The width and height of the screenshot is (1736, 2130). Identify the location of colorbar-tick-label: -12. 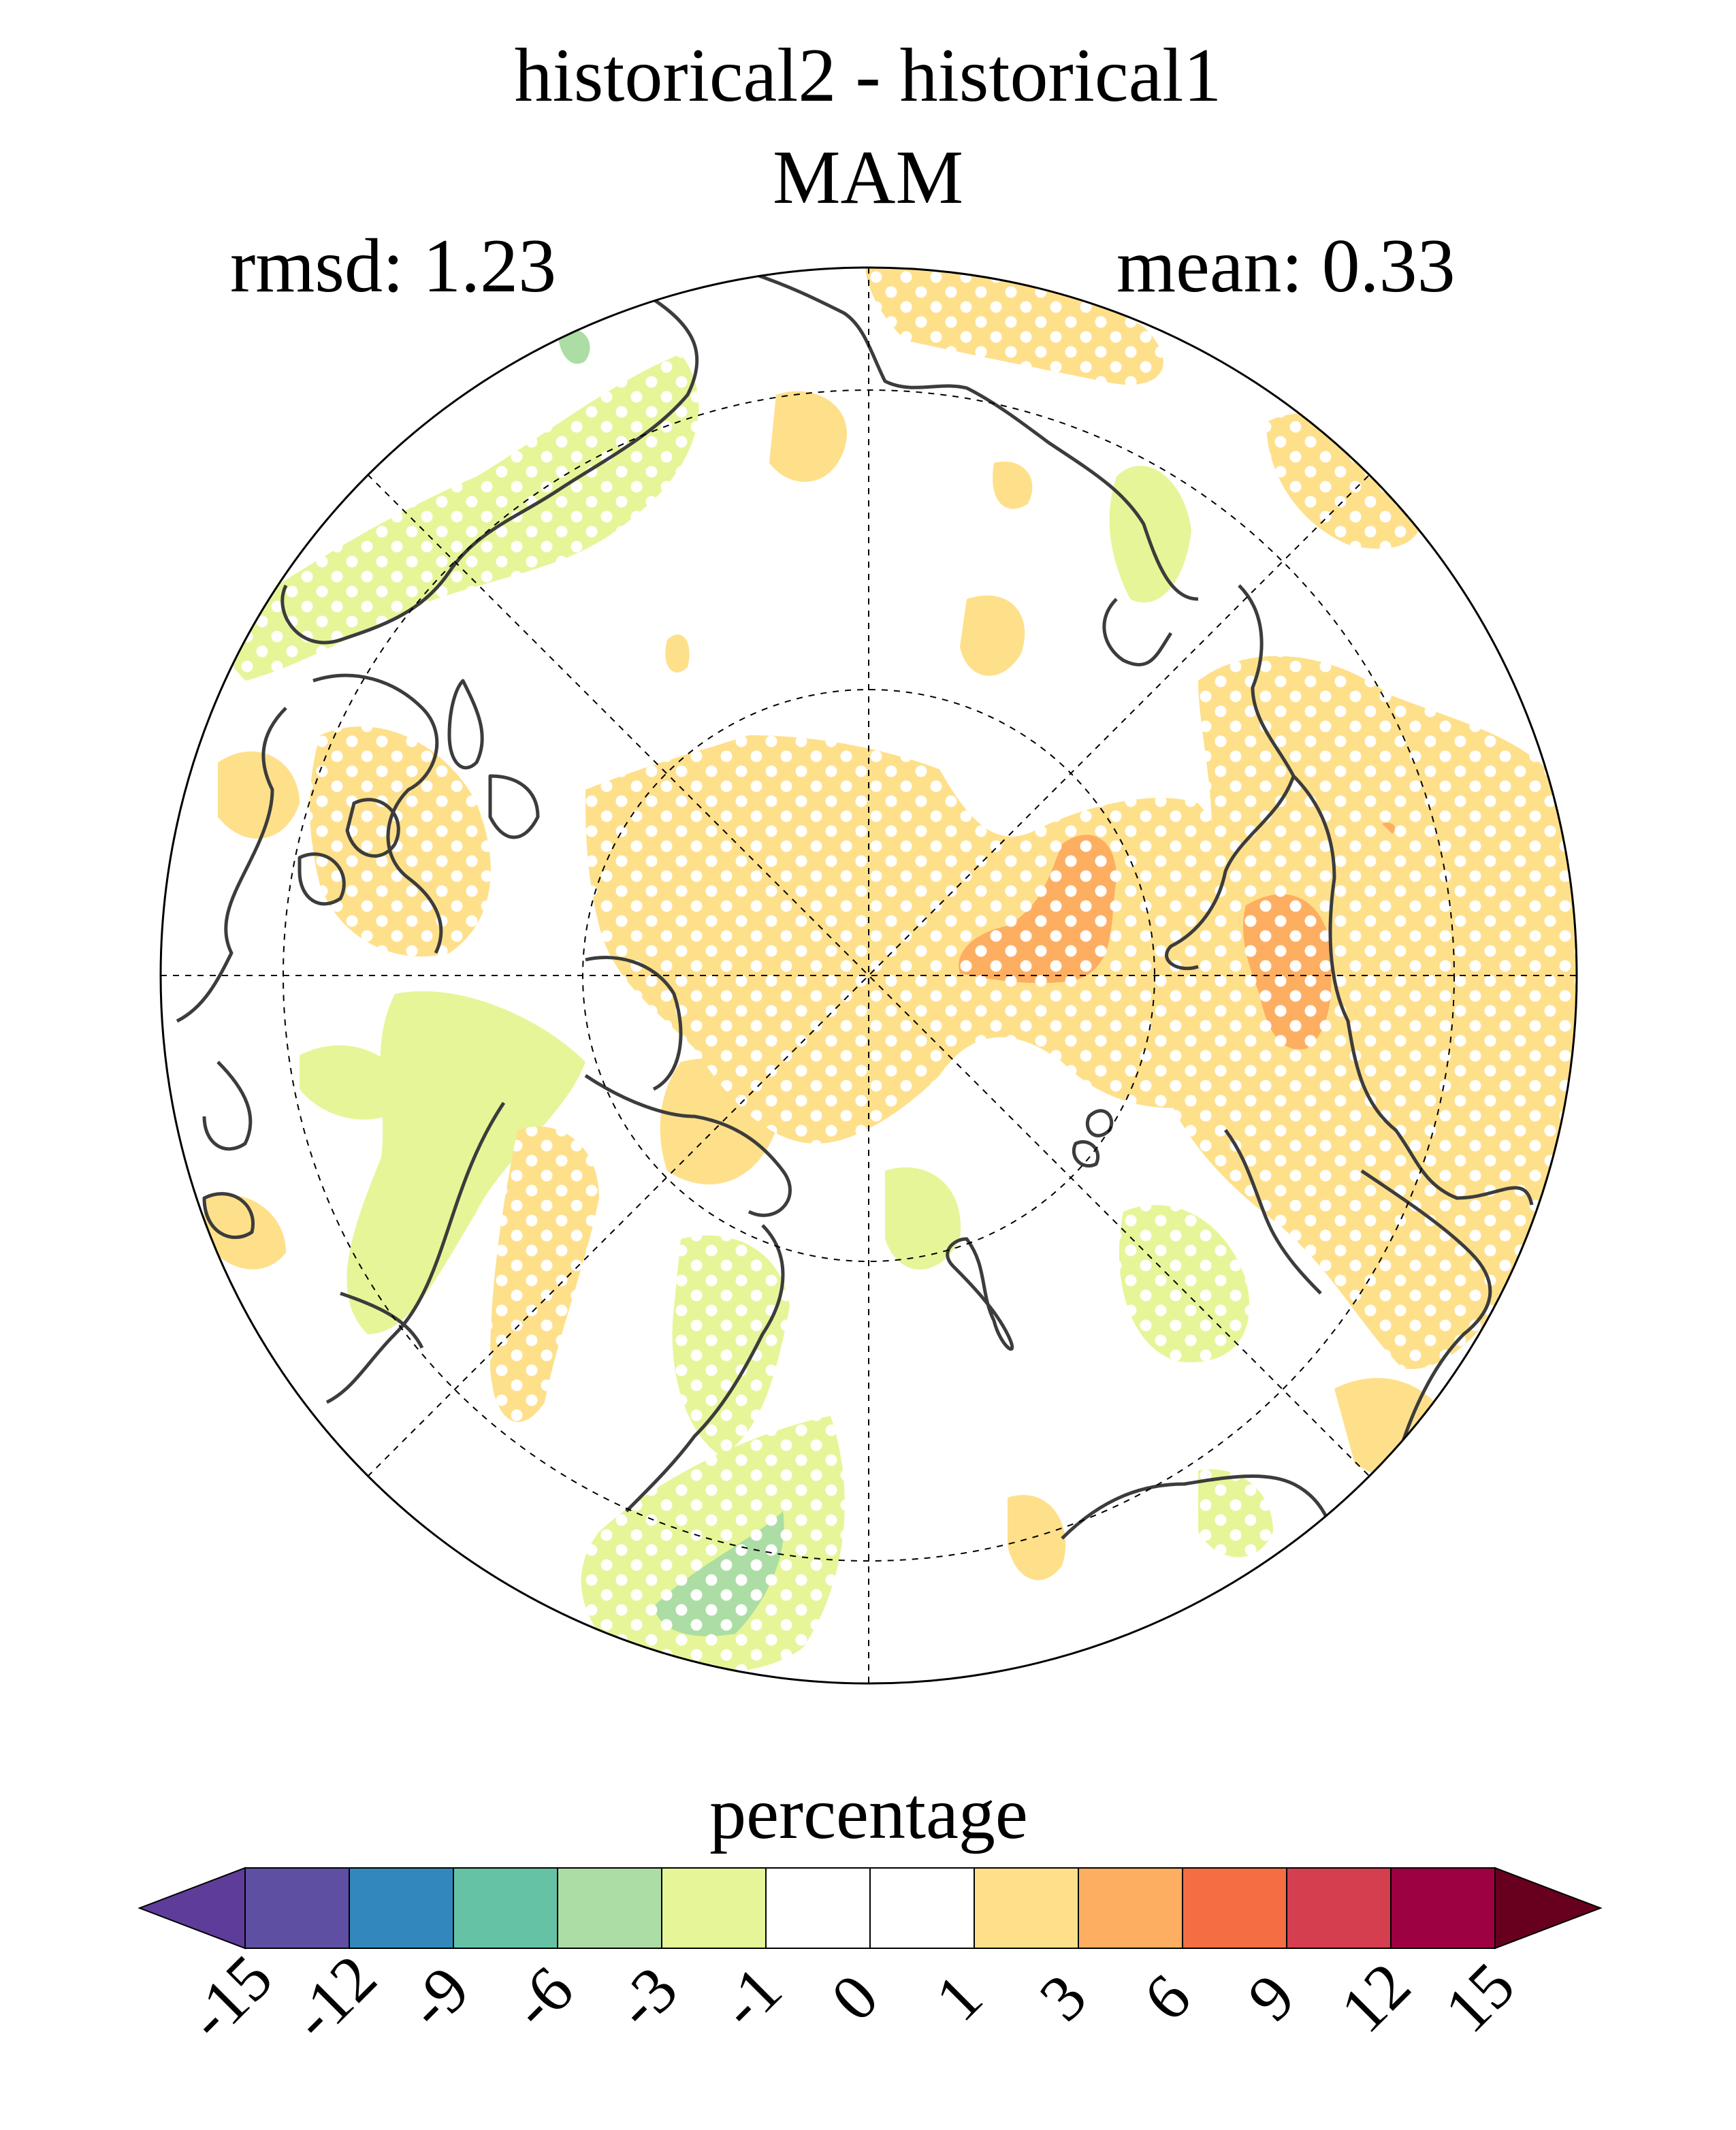
(333, 1997).